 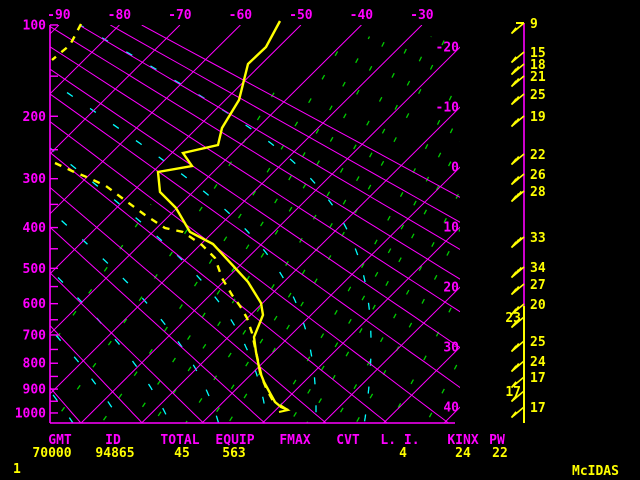 What do you see at coordinates (35, 117) in the screenshot?
I see `pressure-axis-label: 200` at bounding box center [35, 117].